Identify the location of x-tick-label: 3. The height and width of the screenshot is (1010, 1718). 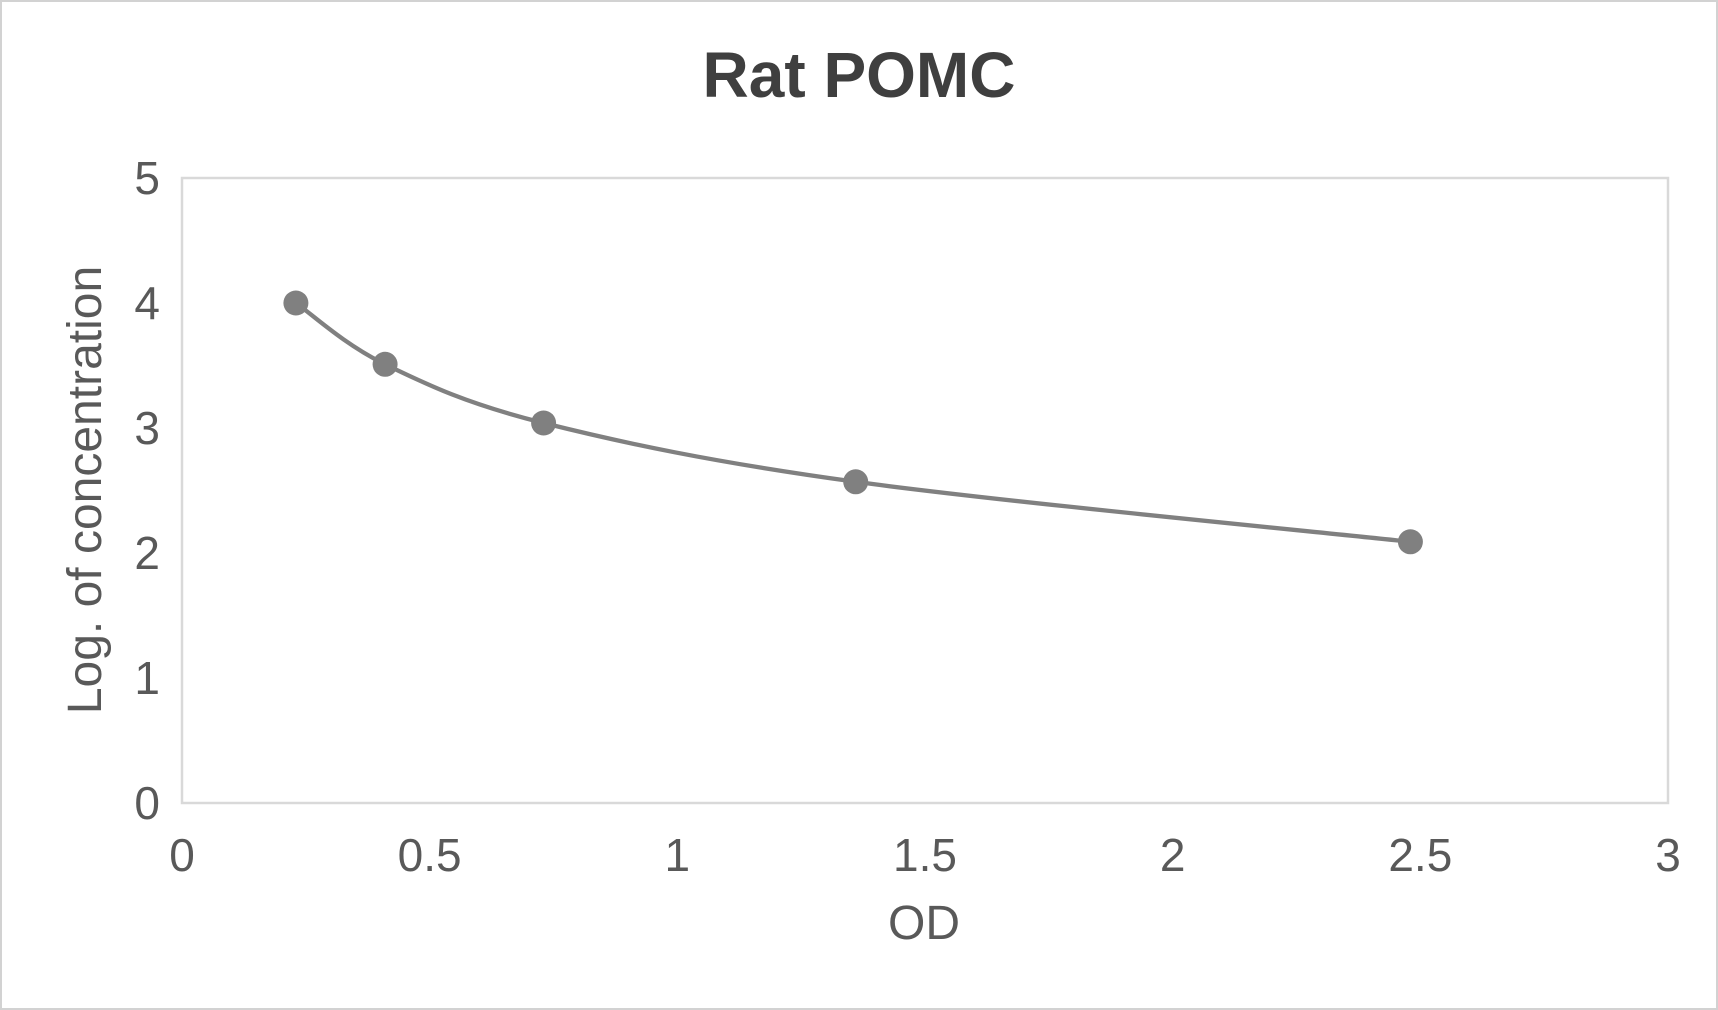
(1668, 855).